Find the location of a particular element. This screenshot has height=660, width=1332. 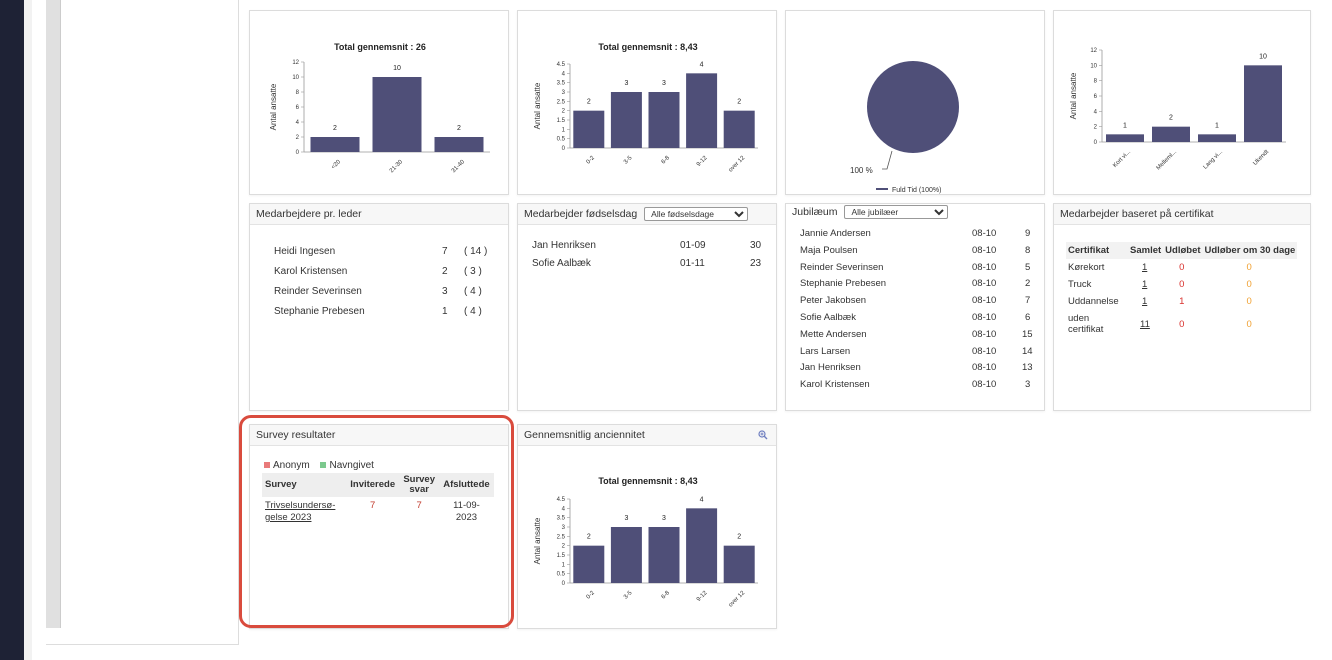

pie-legend-label: Fuld Tid (100%) is located at coordinates (916, 190).